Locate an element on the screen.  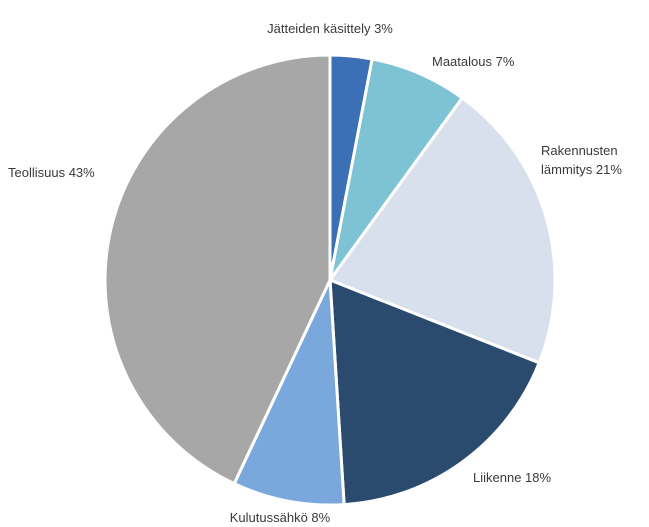
slice-label-line: Rakennusten is located at coordinates (579, 150).